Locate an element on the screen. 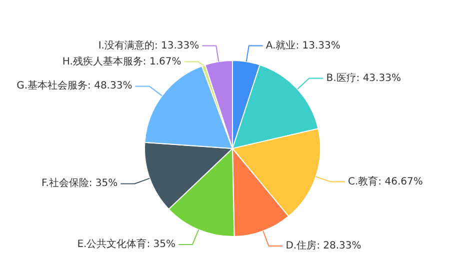  slice-label: F.社会保险: 35% is located at coordinates (80, 183).